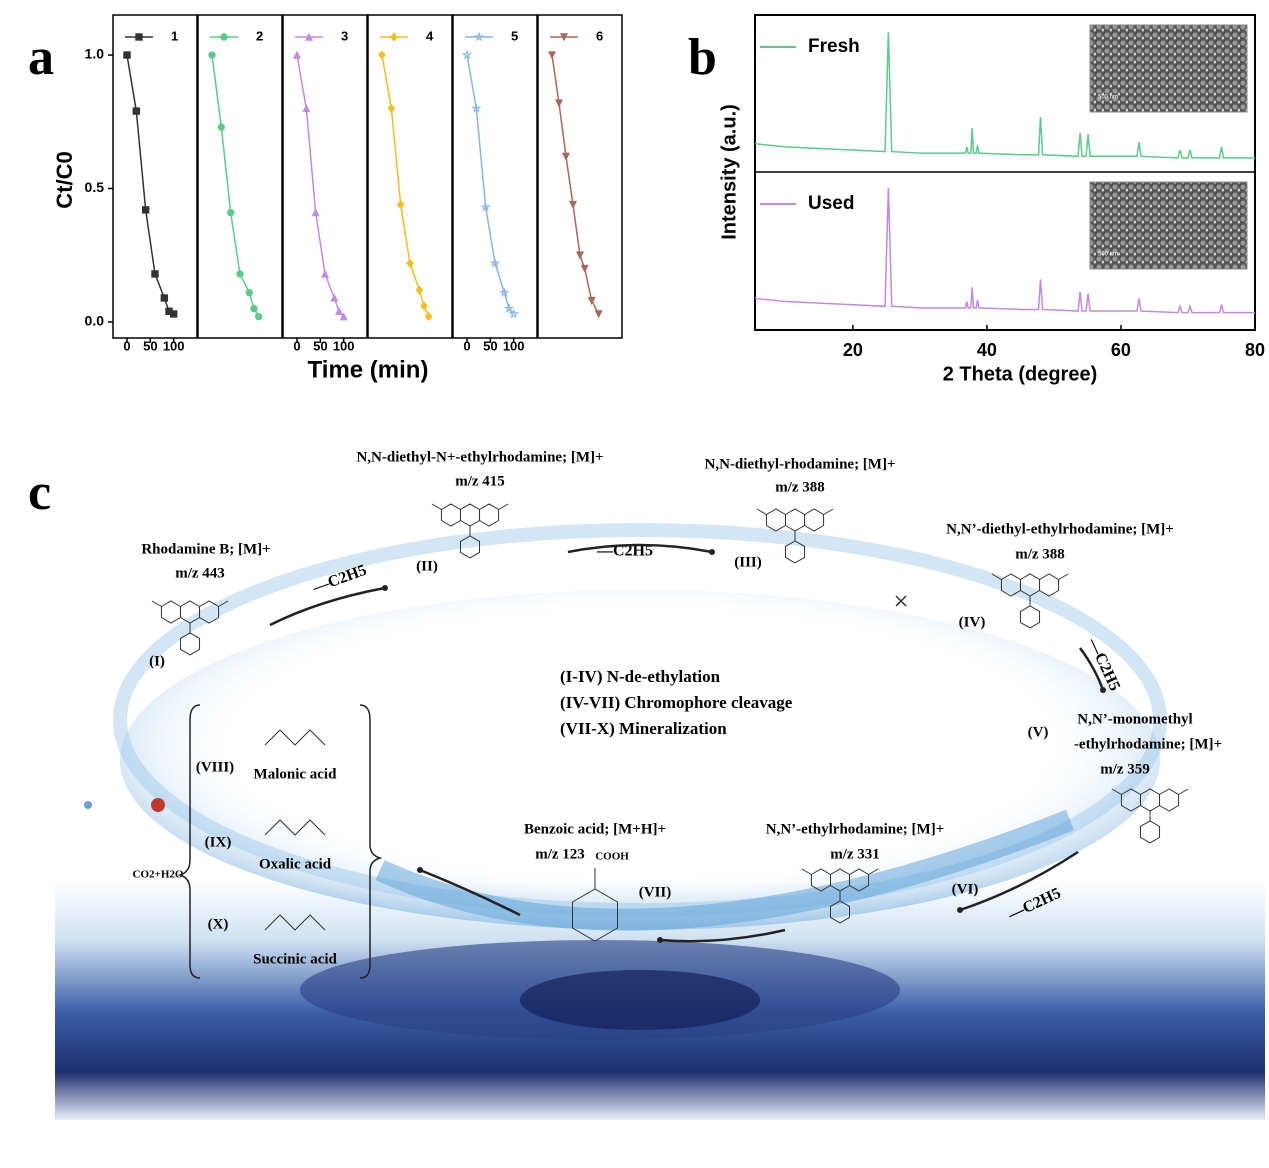  What do you see at coordinates (972, 622) in the screenshot?
I see `compound-id: (IV)` at bounding box center [972, 622].